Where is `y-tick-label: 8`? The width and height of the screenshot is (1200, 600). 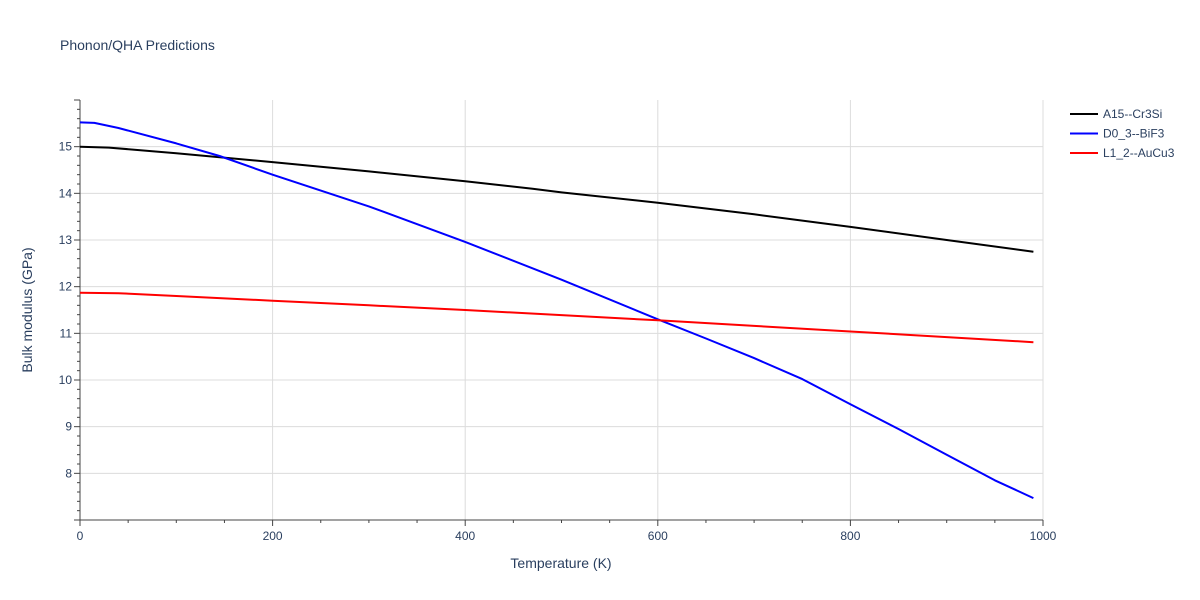
y-tick-label: 8 is located at coordinates (68, 473).